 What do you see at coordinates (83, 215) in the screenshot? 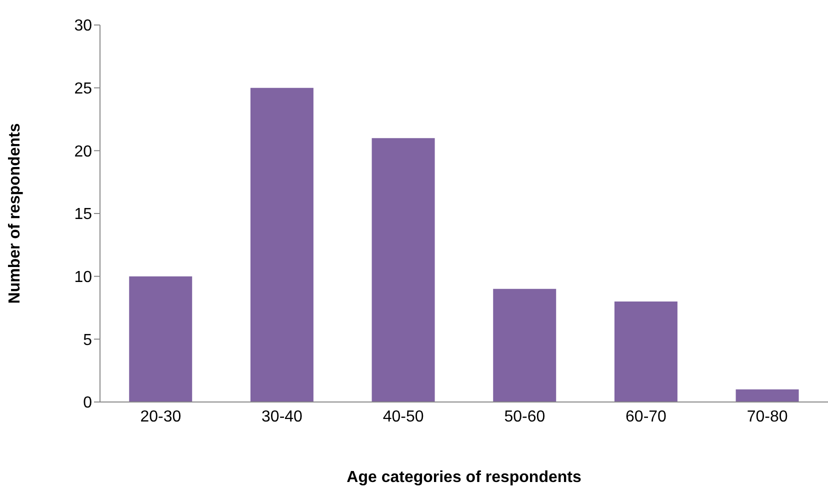
I see `y-tick-label: 15` at bounding box center [83, 215].